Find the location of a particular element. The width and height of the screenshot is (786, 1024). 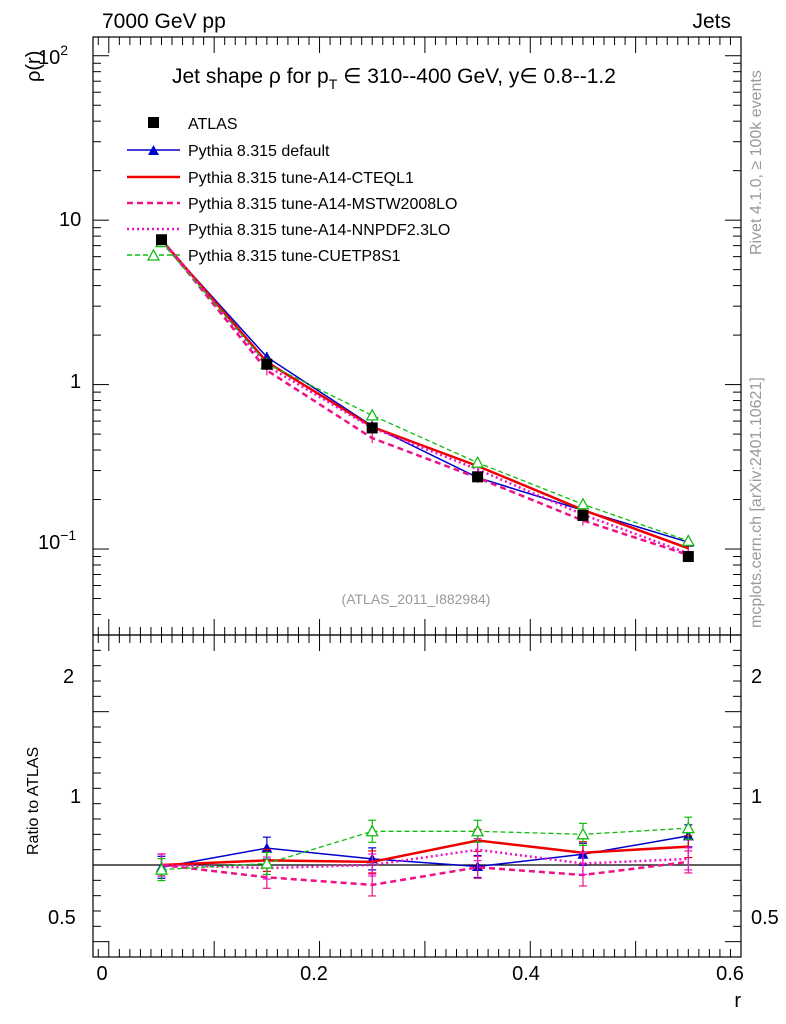

ratio-tick-label-2: 2 is located at coordinates (68, 677).